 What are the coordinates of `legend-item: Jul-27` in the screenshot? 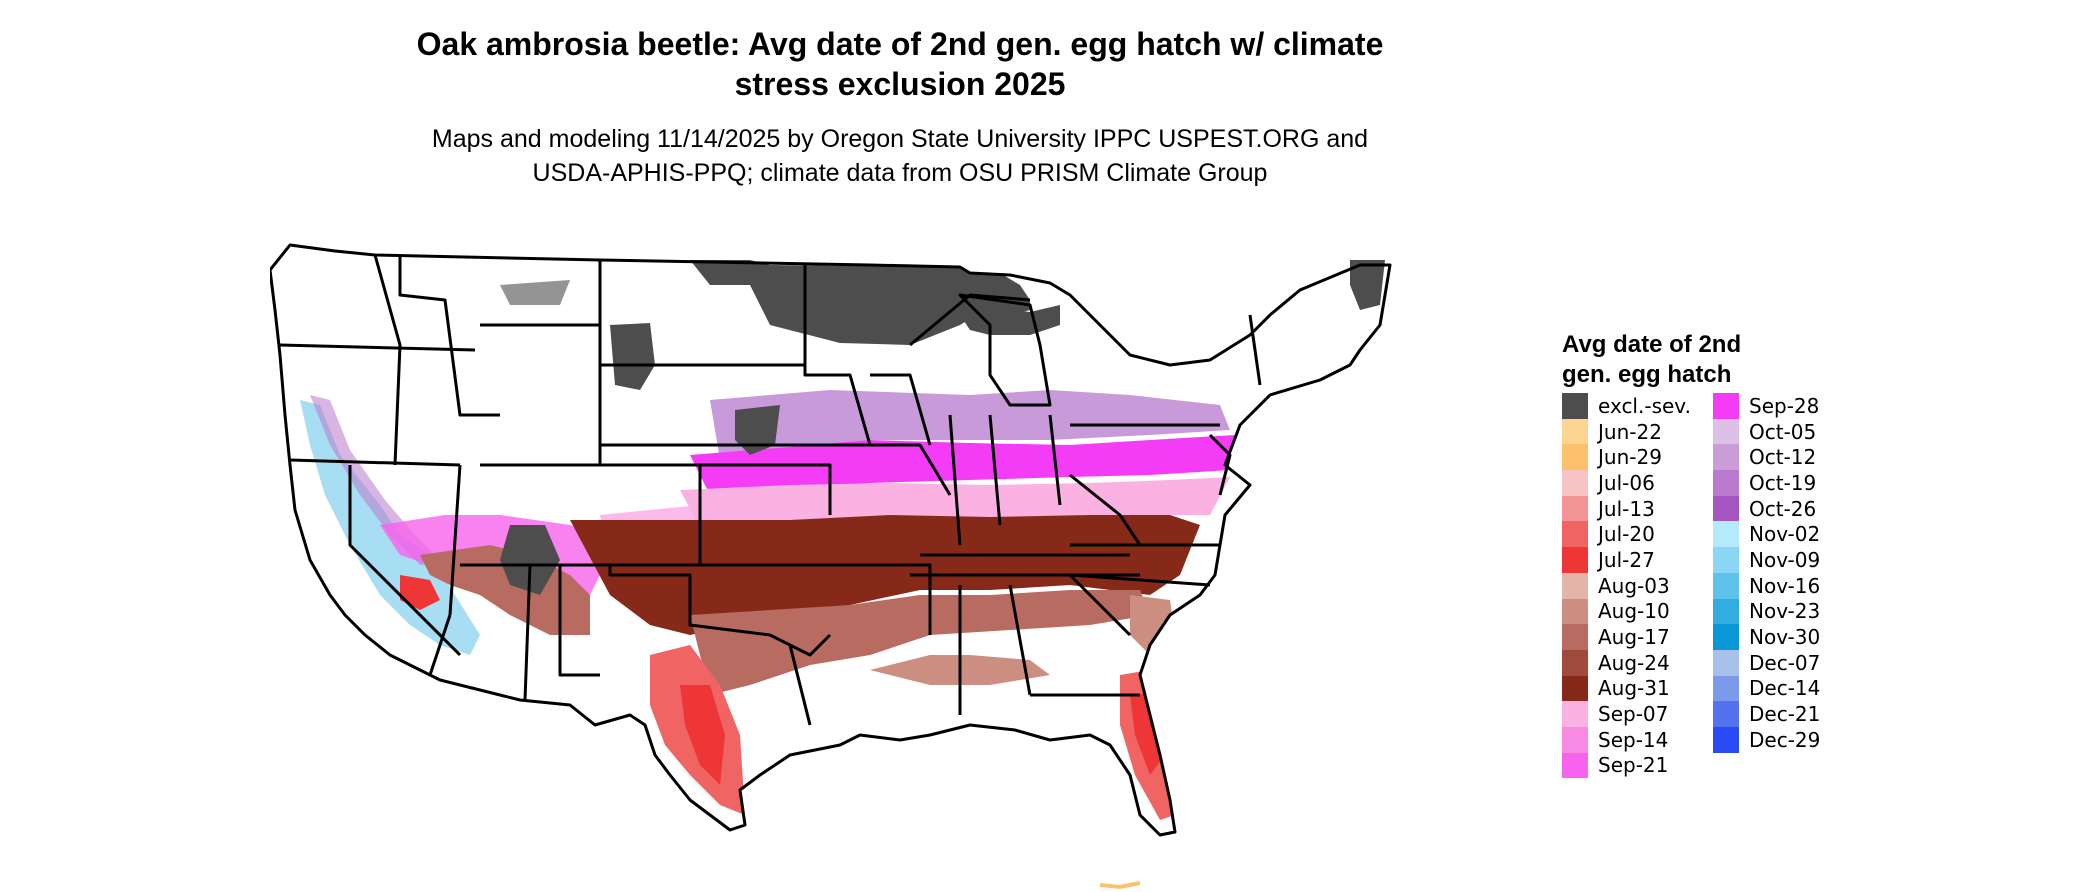 It's located at (1626, 560).